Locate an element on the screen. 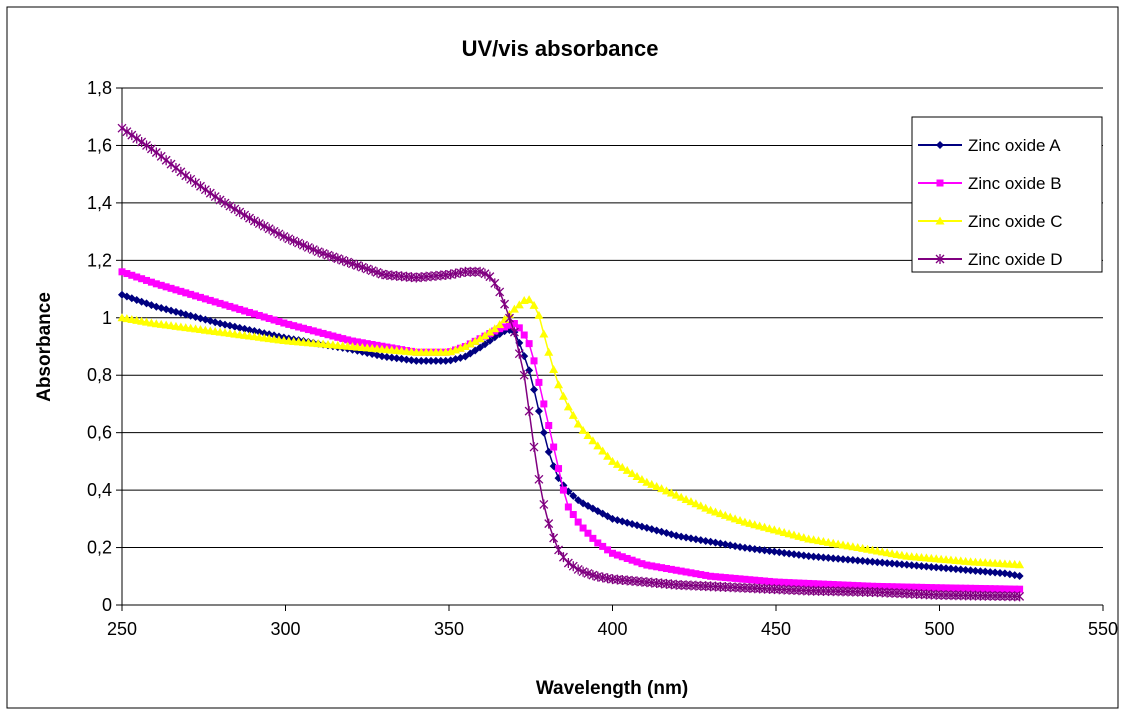 This screenshot has height=720, width=1125. x-axis-label: Wavelength (nm) is located at coordinates (612, 688).